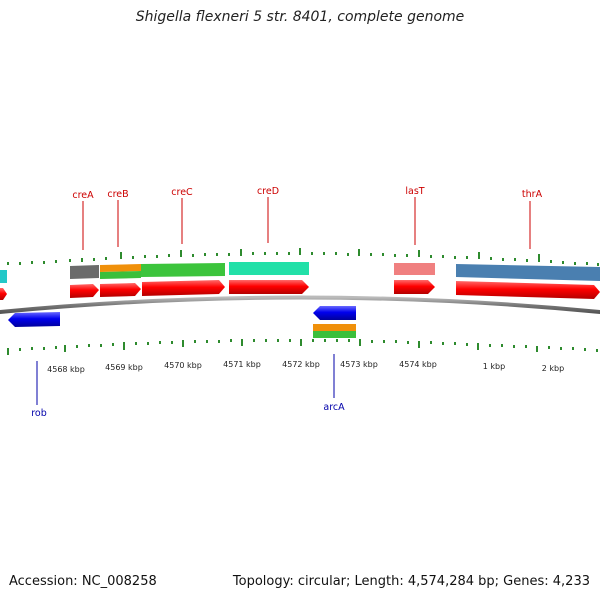 The height and width of the screenshot is (600, 600). I want to click on gene-arrow-creB, so click(120, 290).